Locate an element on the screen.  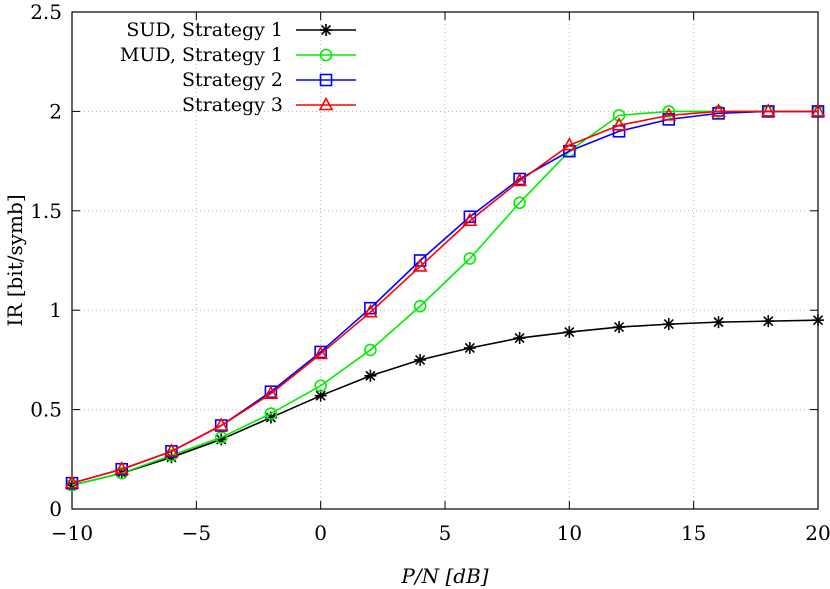
legend-entry: Strategy 2 is located at coordinates (269, 80).